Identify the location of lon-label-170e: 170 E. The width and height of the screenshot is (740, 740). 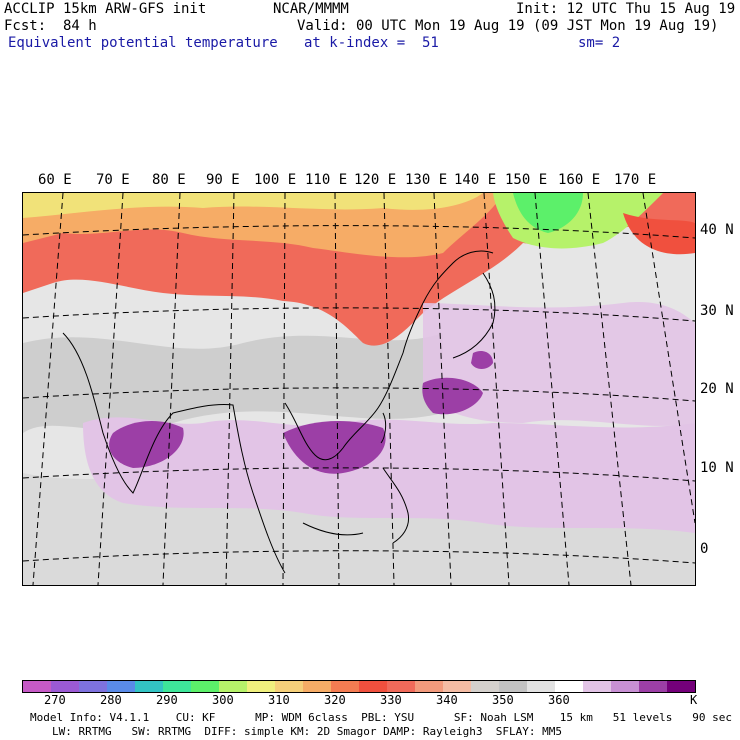
(635, 180).